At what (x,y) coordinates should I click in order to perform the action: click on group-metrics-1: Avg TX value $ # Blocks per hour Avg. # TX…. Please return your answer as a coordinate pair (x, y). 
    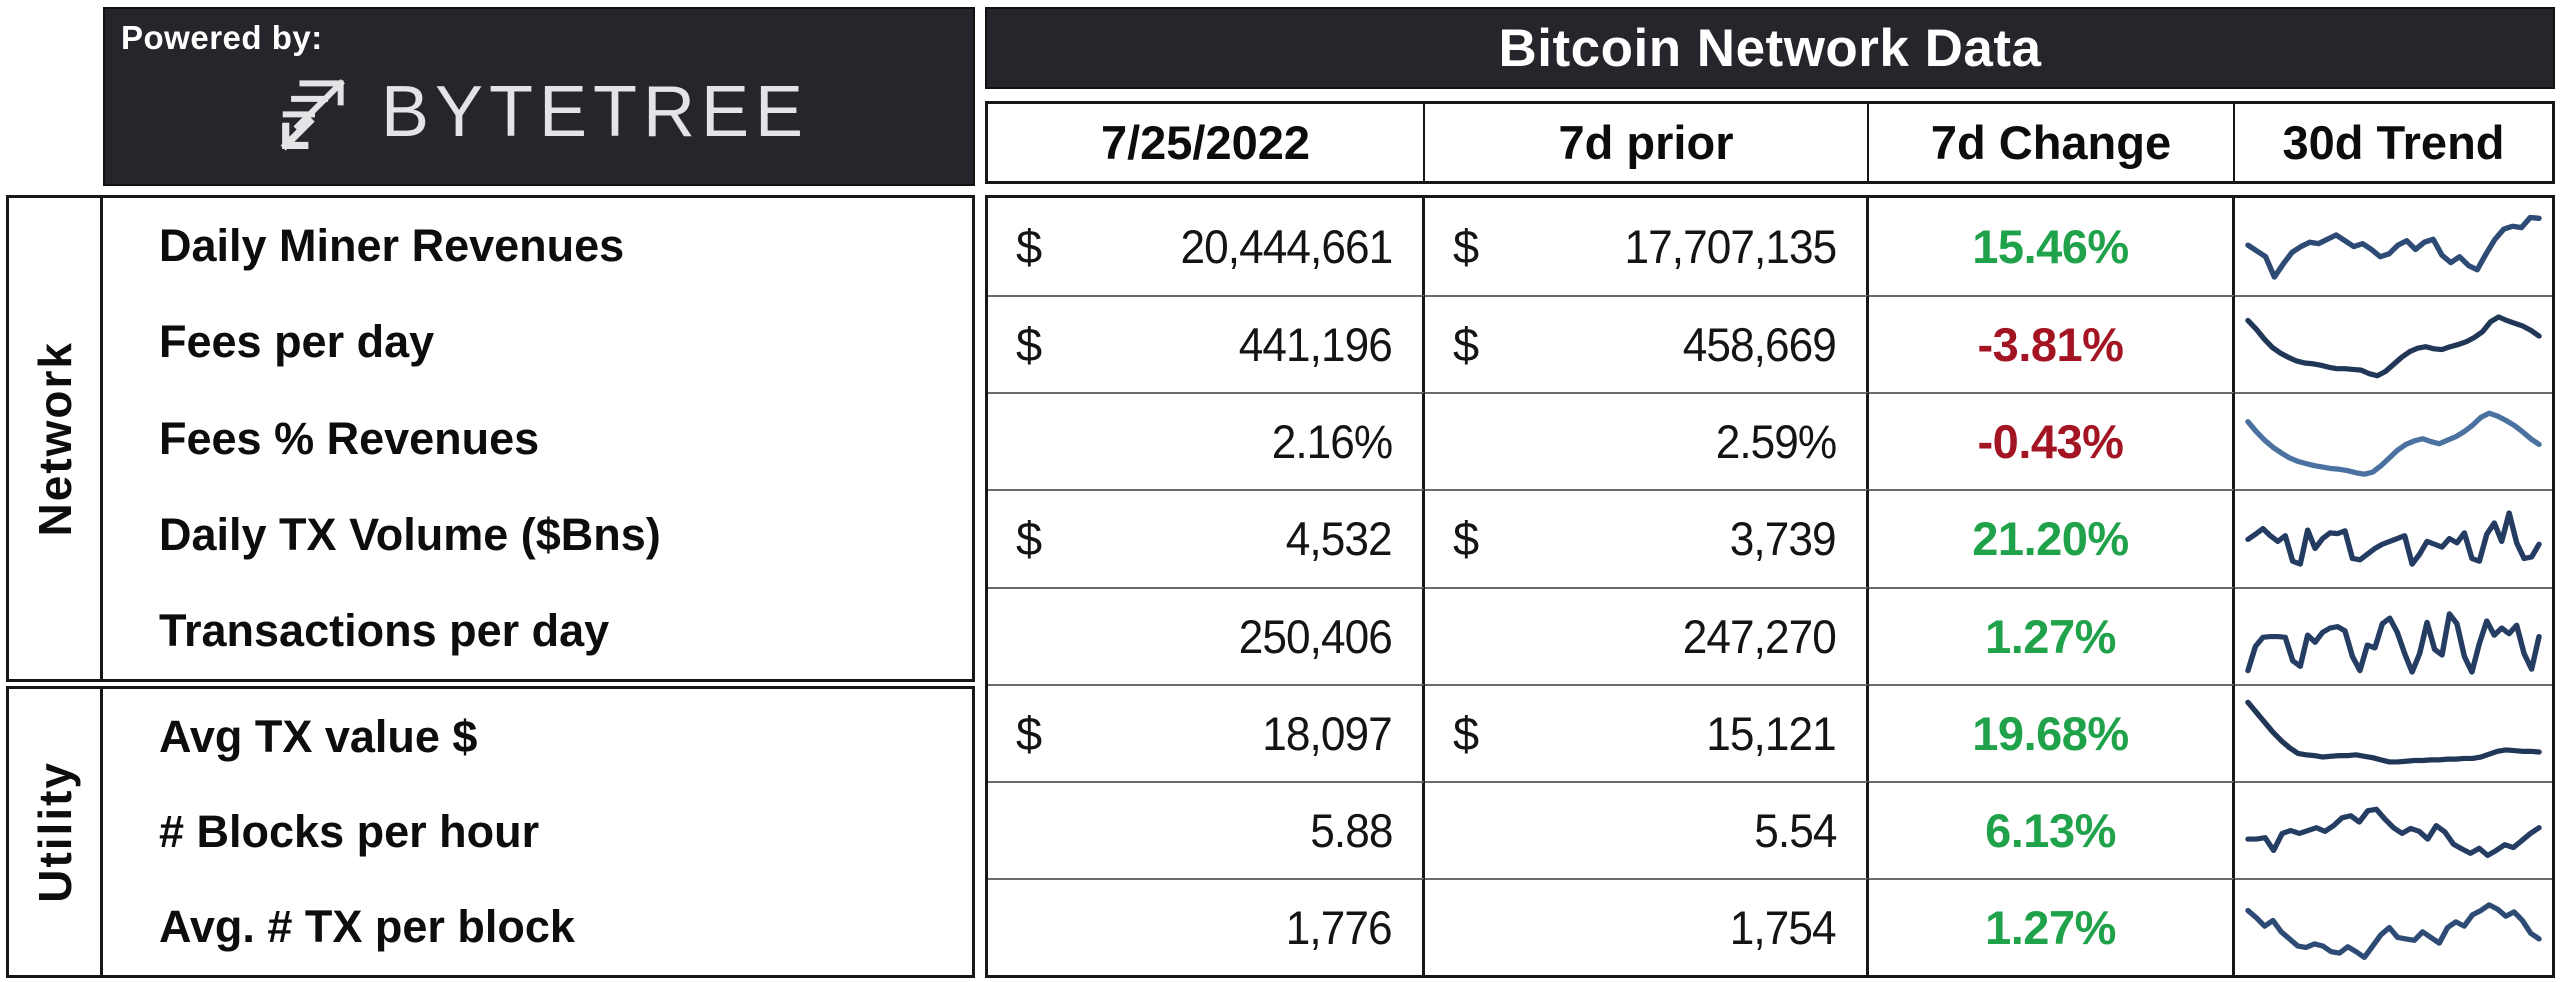
    Looking at the image, I should click on (537, 832).